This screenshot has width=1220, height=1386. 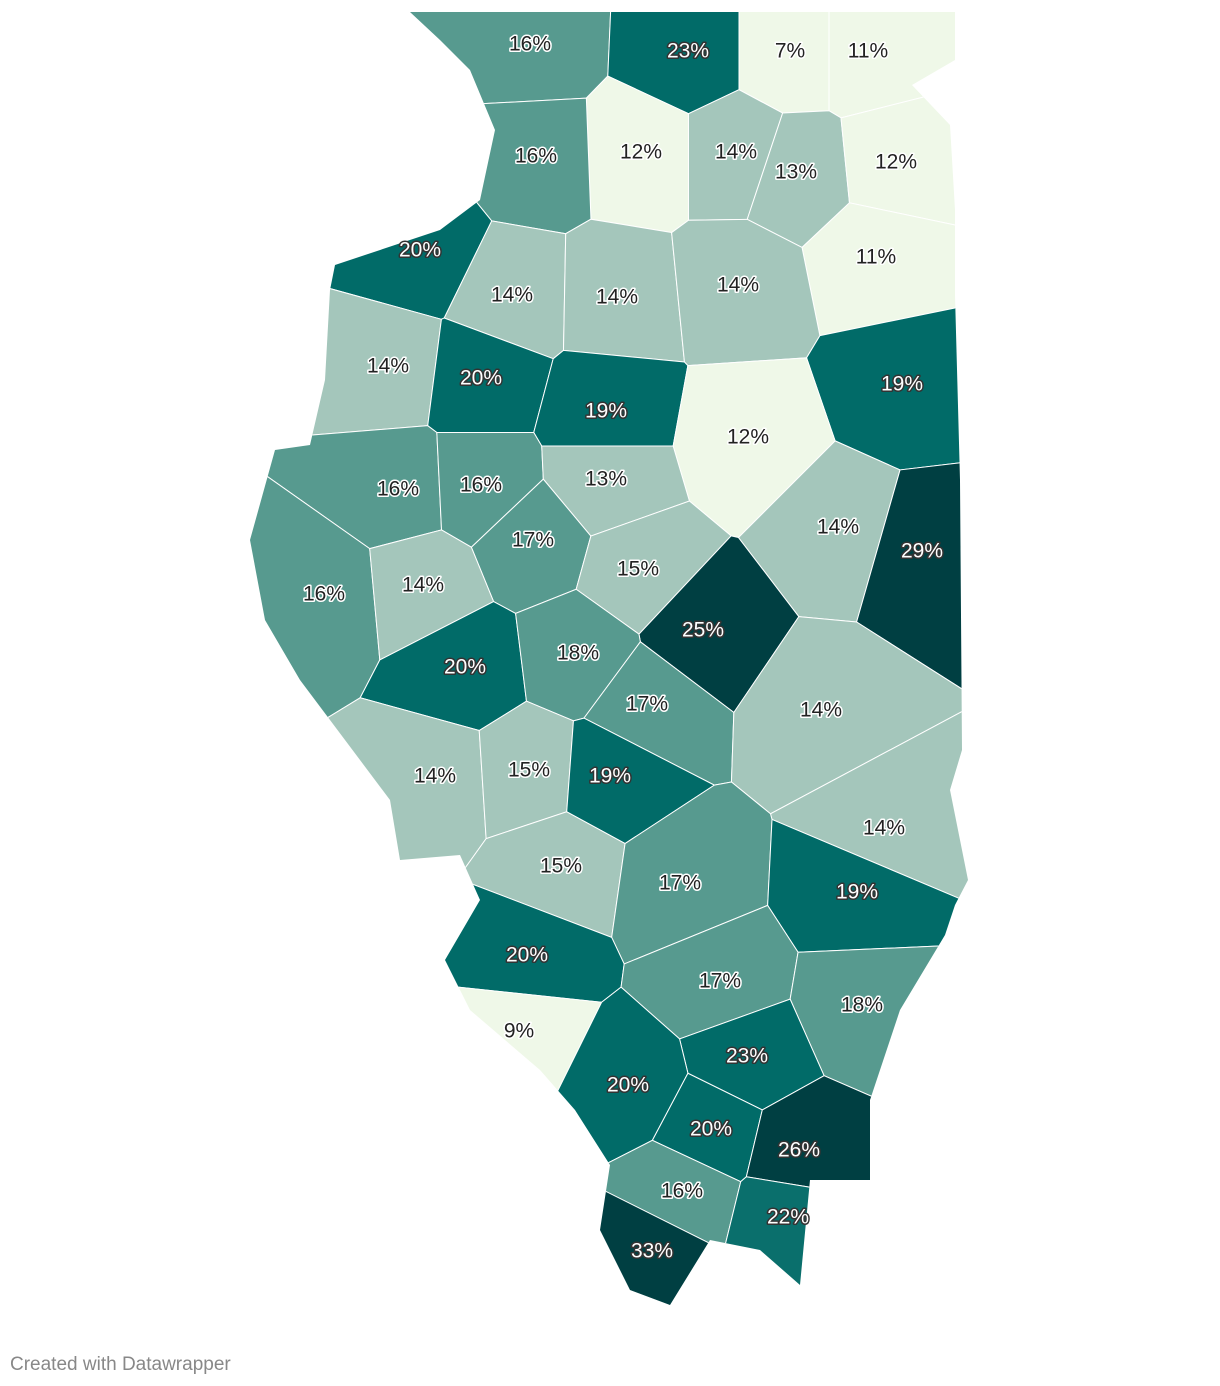 What do you see at coordinates (652, 1251) in the screenshot?
I see `value-label: 33%` at bounding box center [652, 1251].